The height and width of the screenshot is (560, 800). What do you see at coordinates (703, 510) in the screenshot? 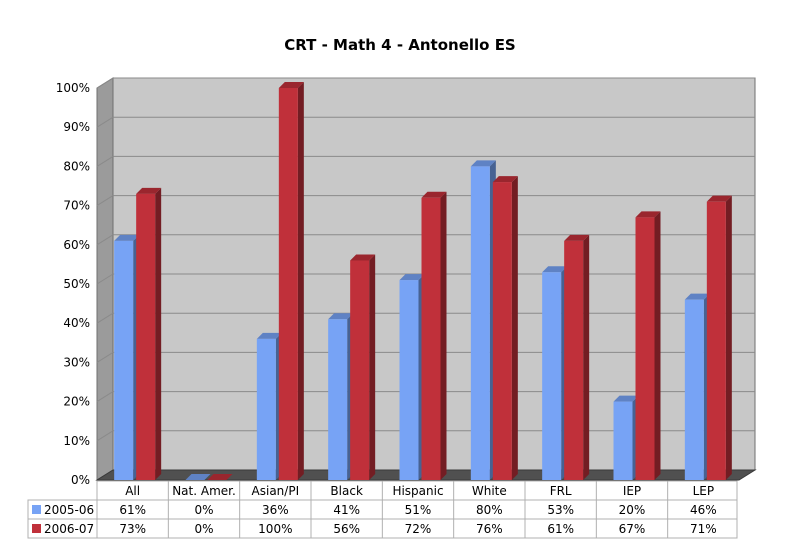
I see `data-label: 46%` at bounding box center [703, 510].